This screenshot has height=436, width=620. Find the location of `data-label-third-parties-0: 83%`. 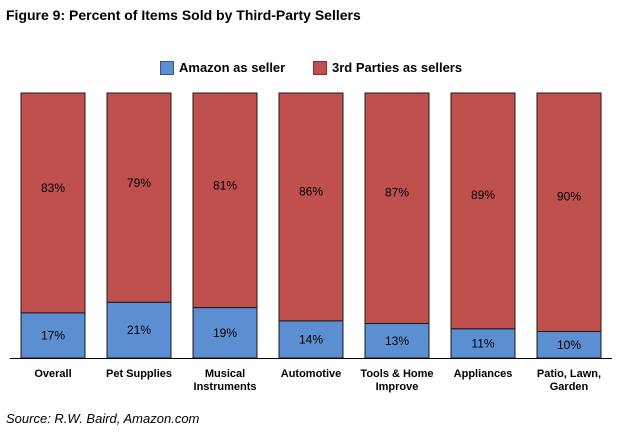

data-label-third-parties-0: 83% is located at coordinates (53, 188).